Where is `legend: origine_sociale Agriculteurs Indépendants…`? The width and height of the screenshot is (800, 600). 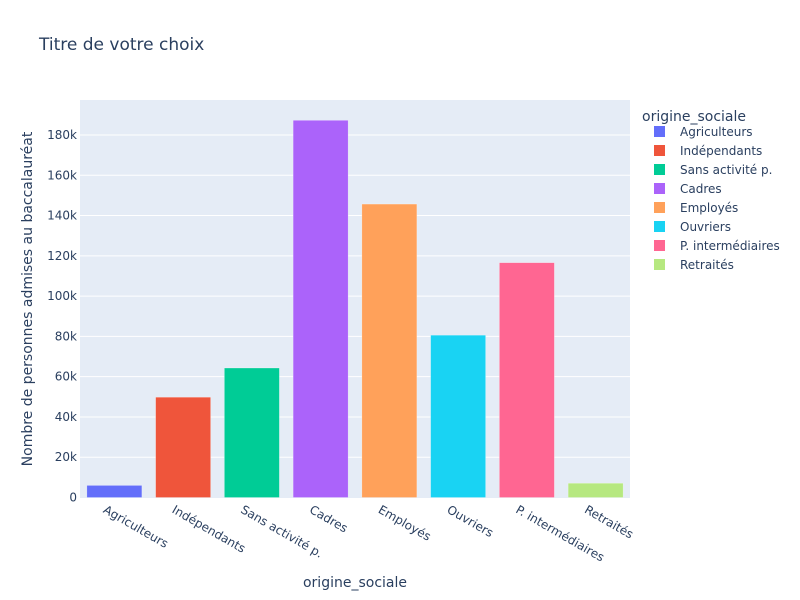
legend: origine_sociale Agriculteurs Indépendants… is located at coordinates (711, 190).